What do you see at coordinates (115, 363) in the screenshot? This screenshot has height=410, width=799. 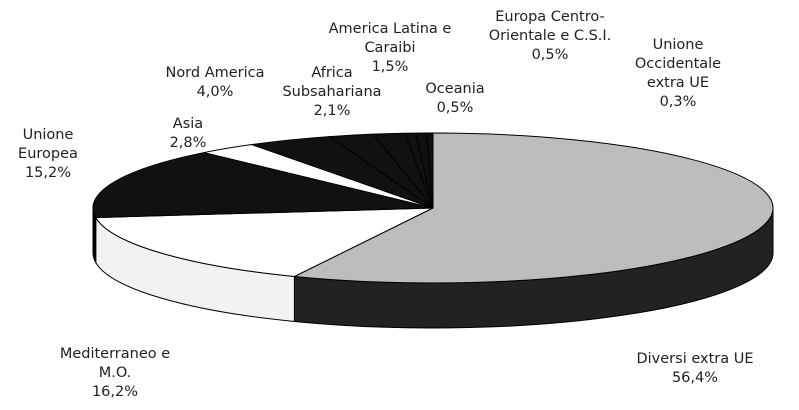 I see `category-name: Mediterraneo e M.O.` at bounding box center [115, 363].